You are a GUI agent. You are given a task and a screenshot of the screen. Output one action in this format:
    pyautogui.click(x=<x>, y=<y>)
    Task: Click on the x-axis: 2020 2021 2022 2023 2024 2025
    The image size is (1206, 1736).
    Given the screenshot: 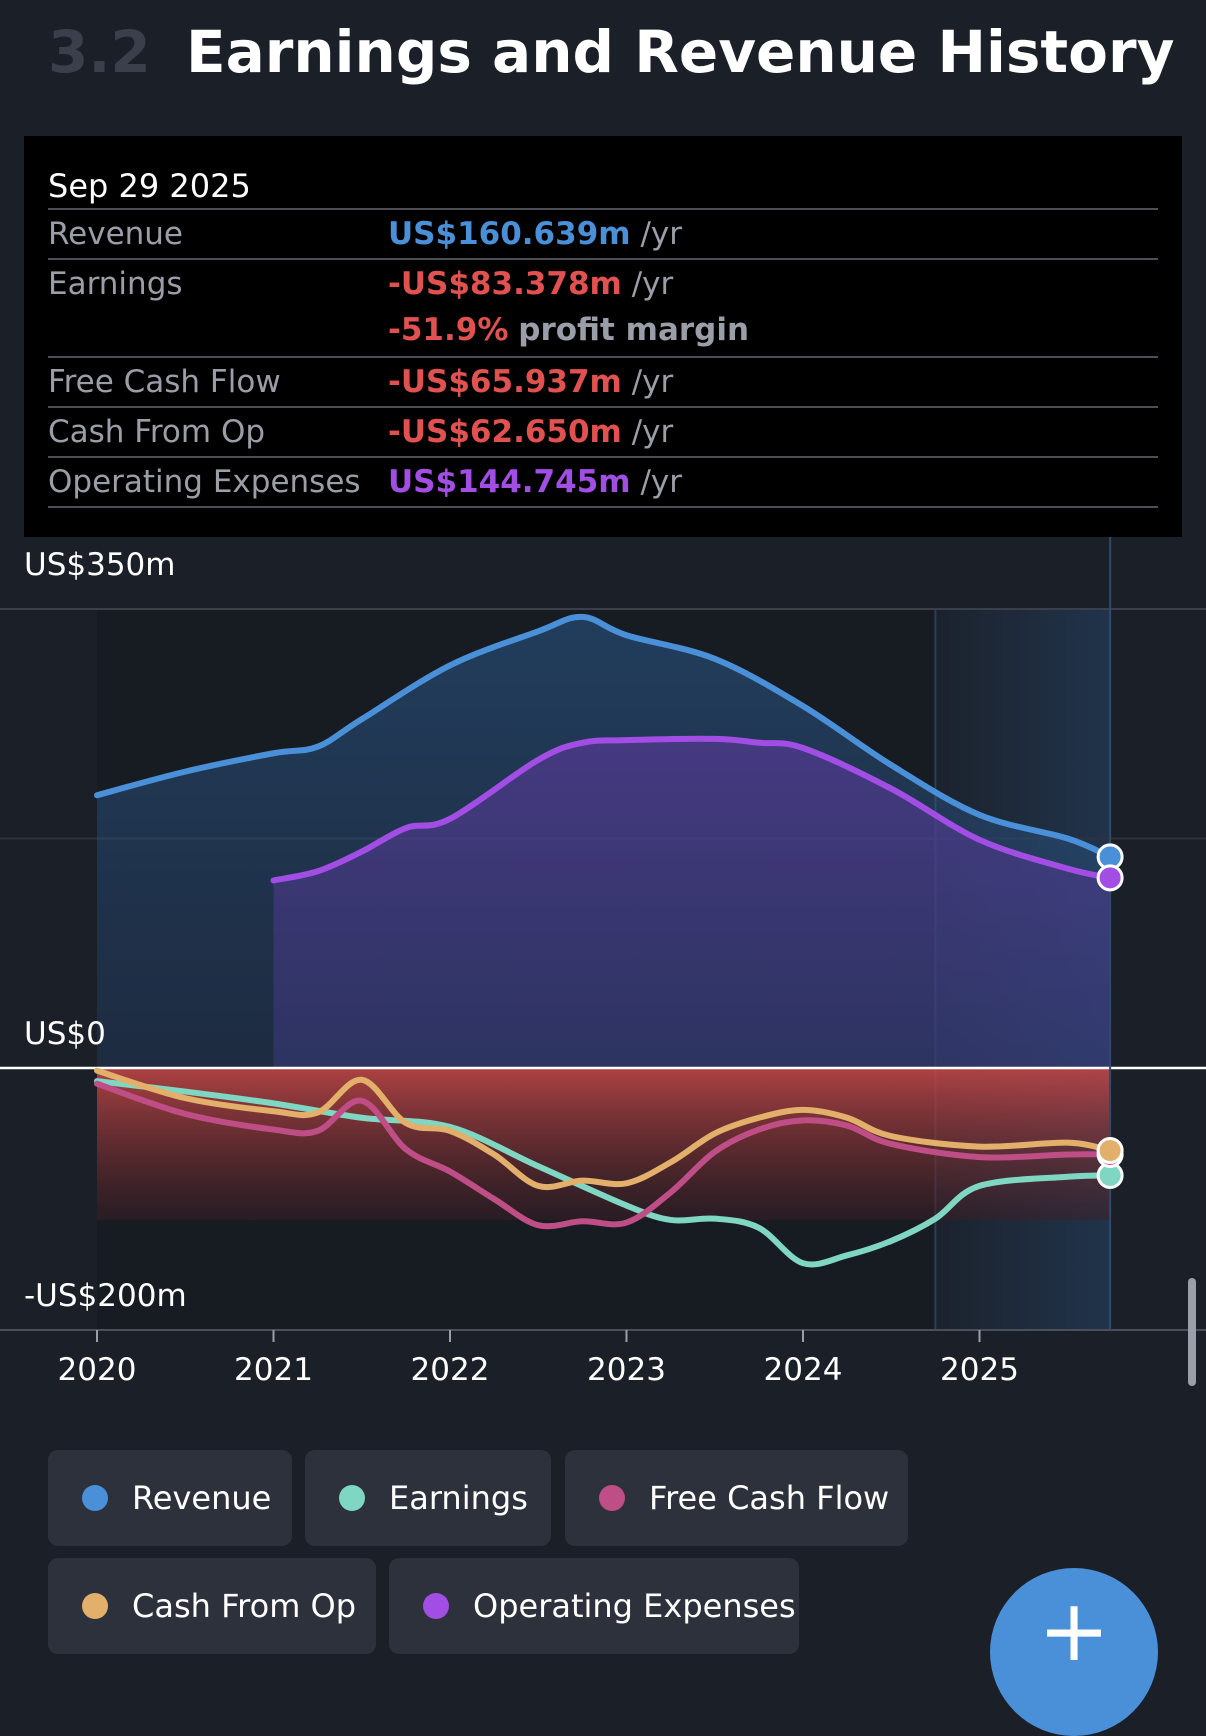 What is the action you would take?
    pyautogui.click(x=538, y=1359)
    